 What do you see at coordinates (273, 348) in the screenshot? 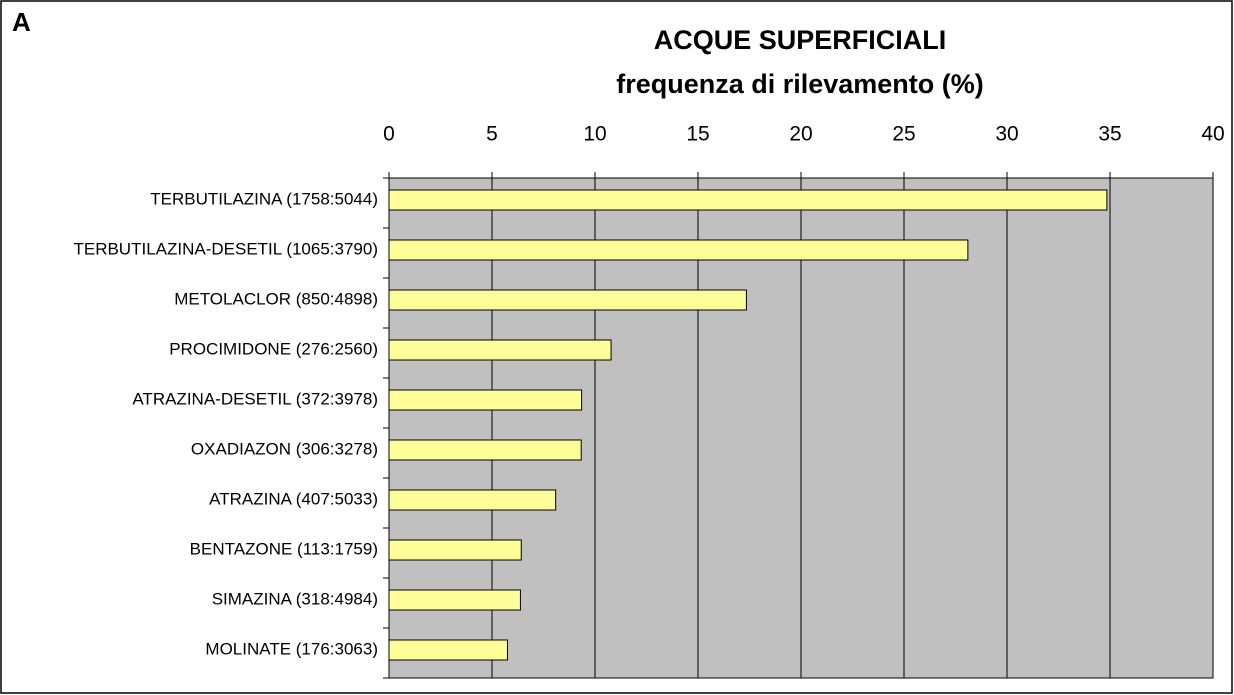
I see `y-tick-label: PROCIMIDONE (276:2560)` at bounding box center [273, 348].